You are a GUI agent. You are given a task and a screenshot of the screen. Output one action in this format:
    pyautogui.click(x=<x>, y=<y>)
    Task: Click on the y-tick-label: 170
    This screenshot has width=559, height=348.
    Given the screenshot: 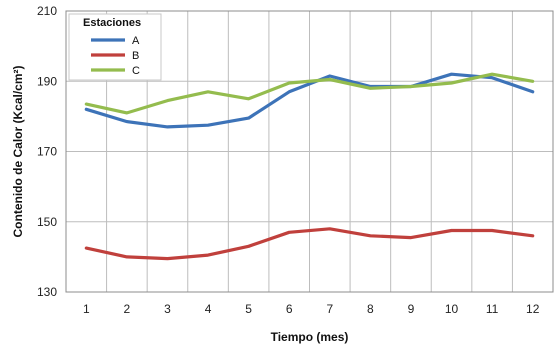 What is the action you would take?
    pyautogui.click(x=47, y=152)
    